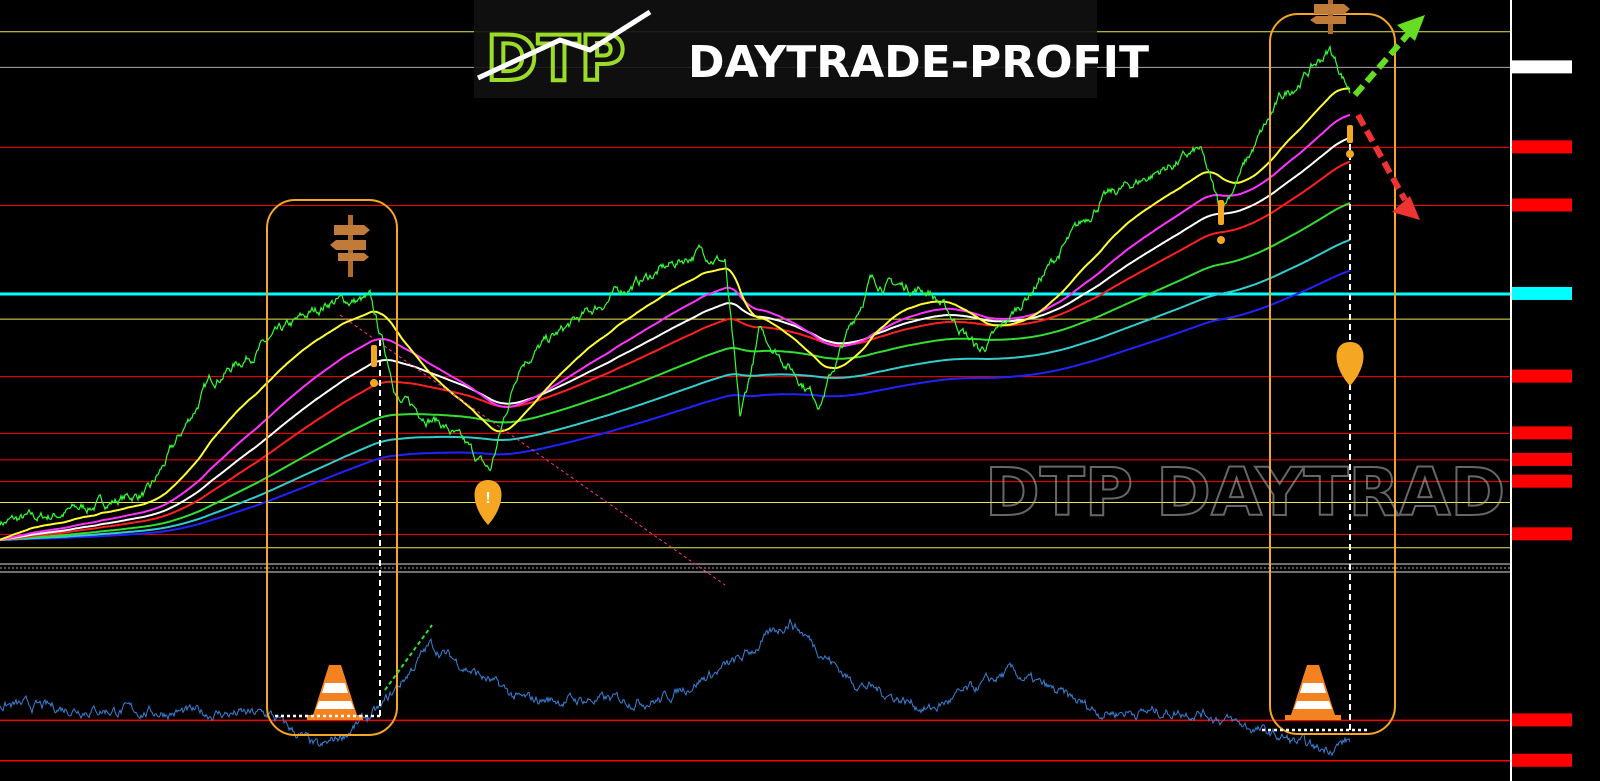 The image size is (1600, 781). I want to click on price-axis, so click(1555, 390).